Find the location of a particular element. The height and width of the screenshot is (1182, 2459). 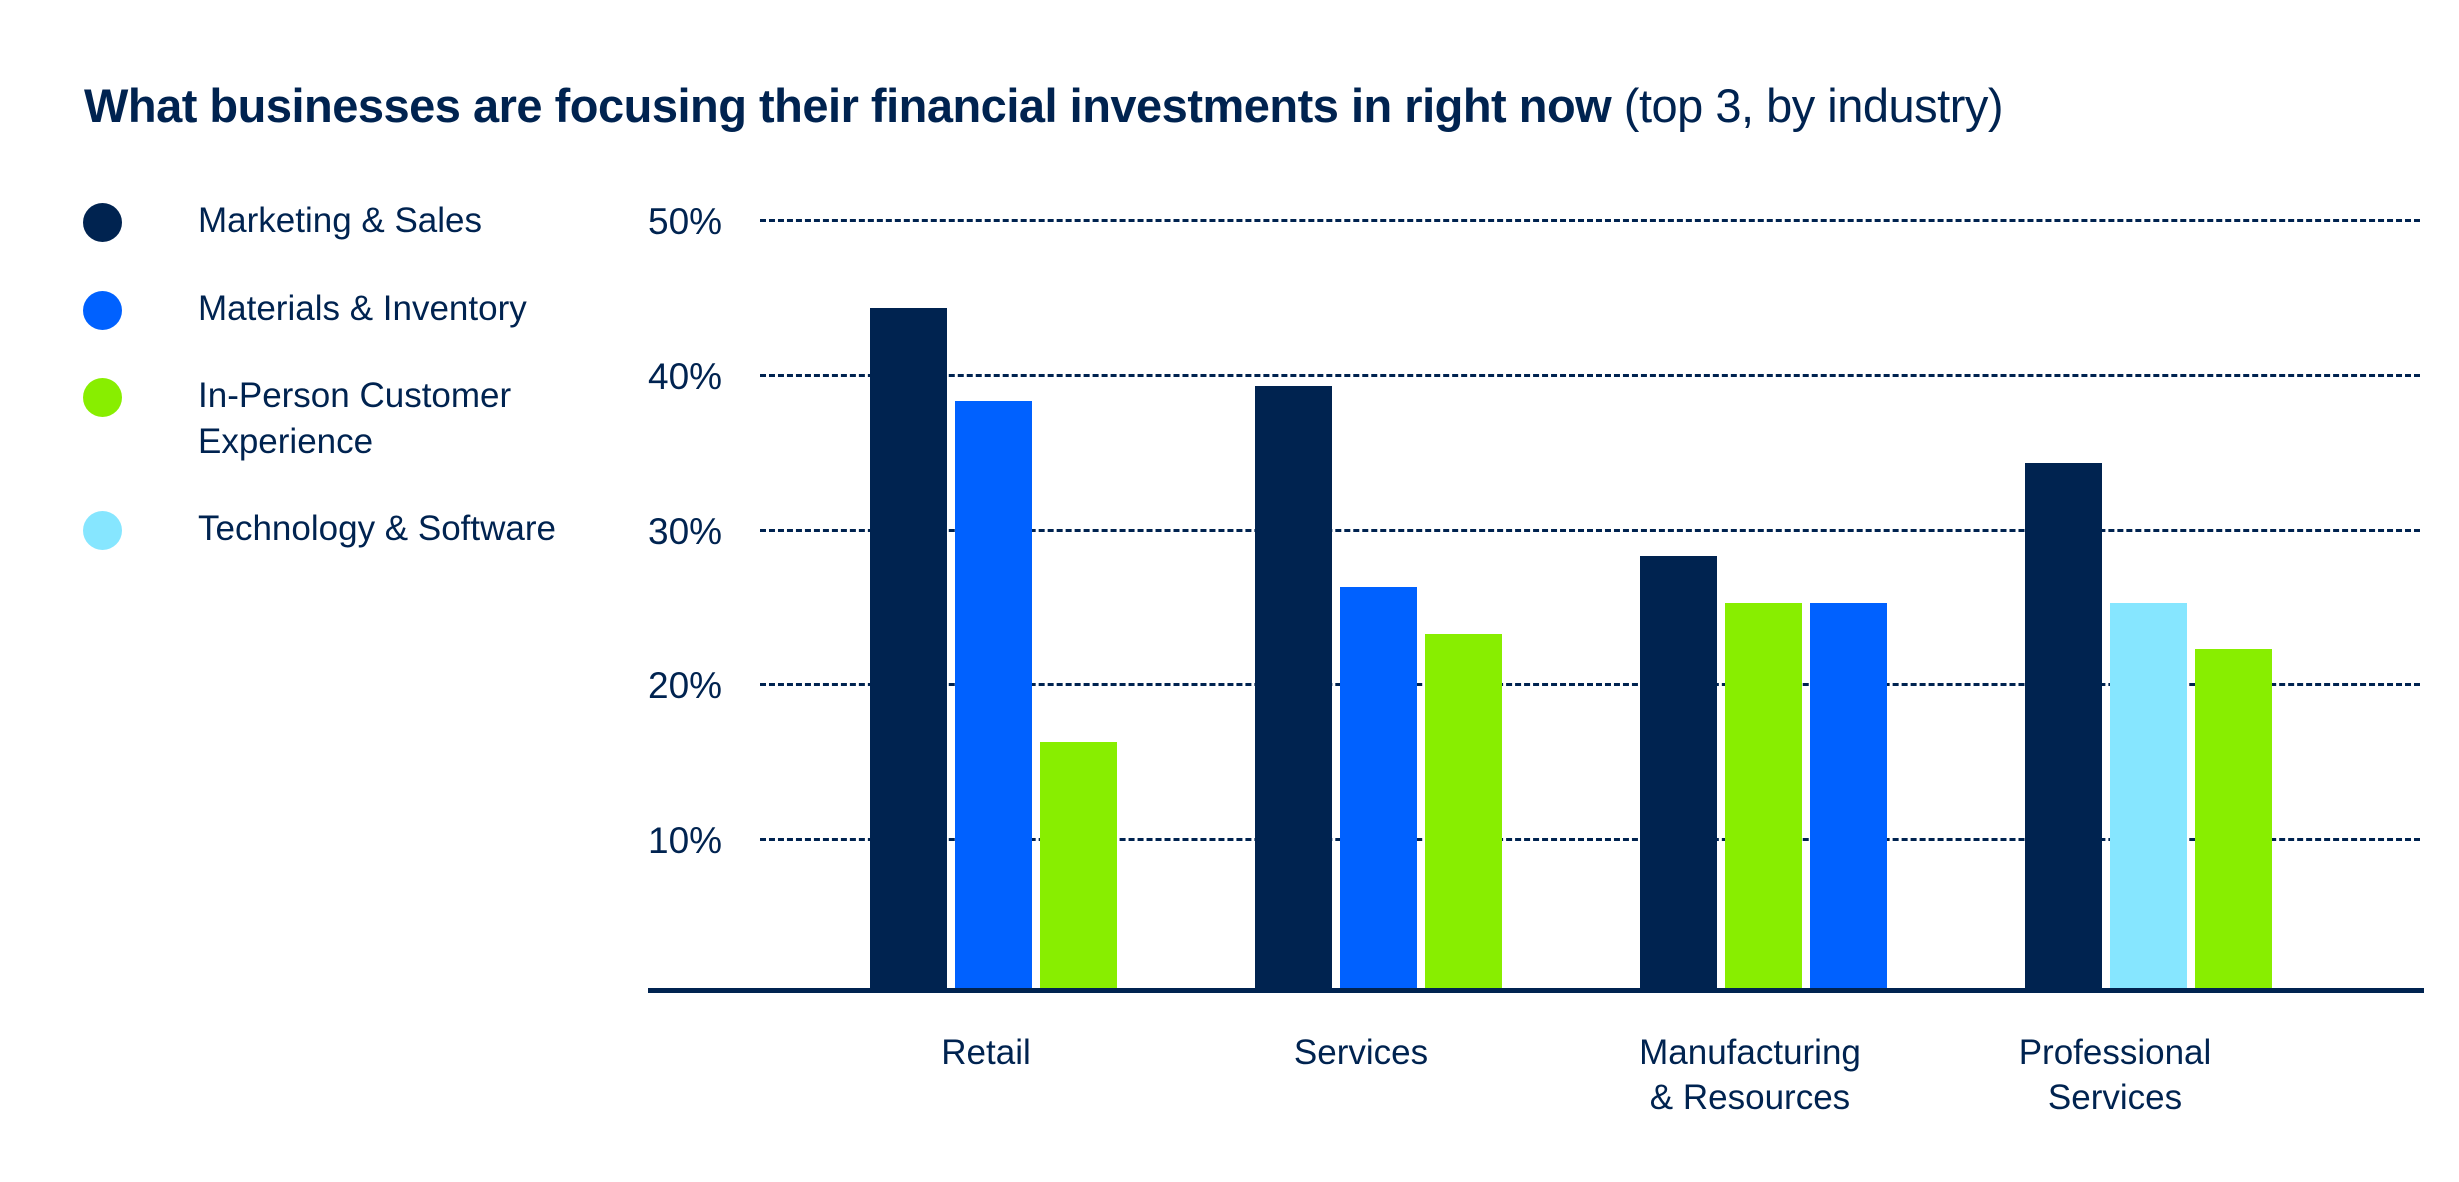

legend-item-marketing-sales: Marketing & Sales is located at coordinates (343, 222).